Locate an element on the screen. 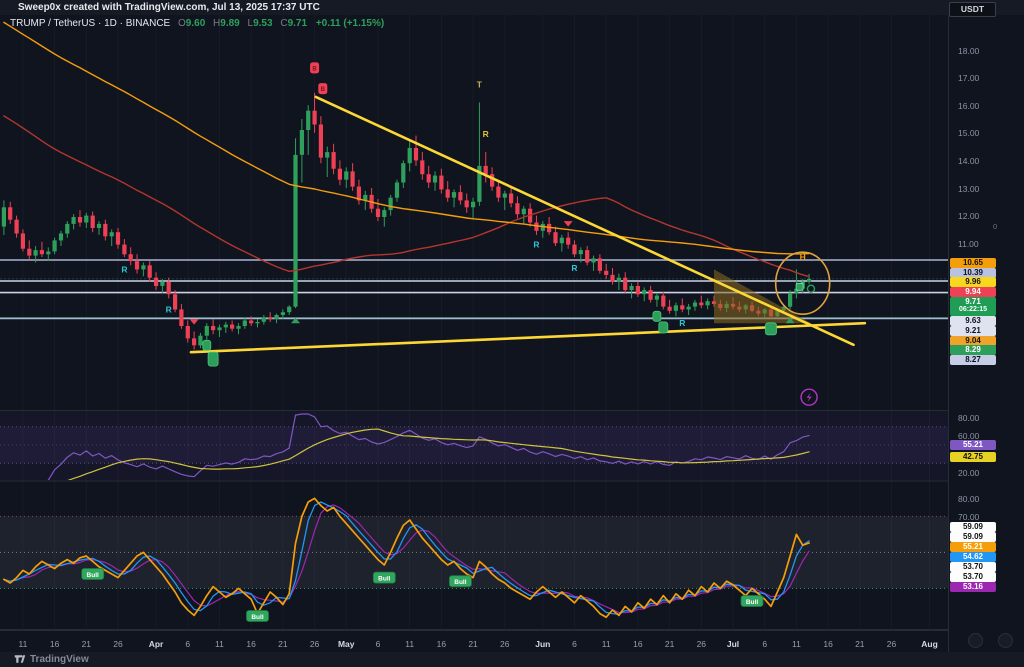 The image size is (1024, 667). tradingview-logo-icon is located at coordinates (20, 659).